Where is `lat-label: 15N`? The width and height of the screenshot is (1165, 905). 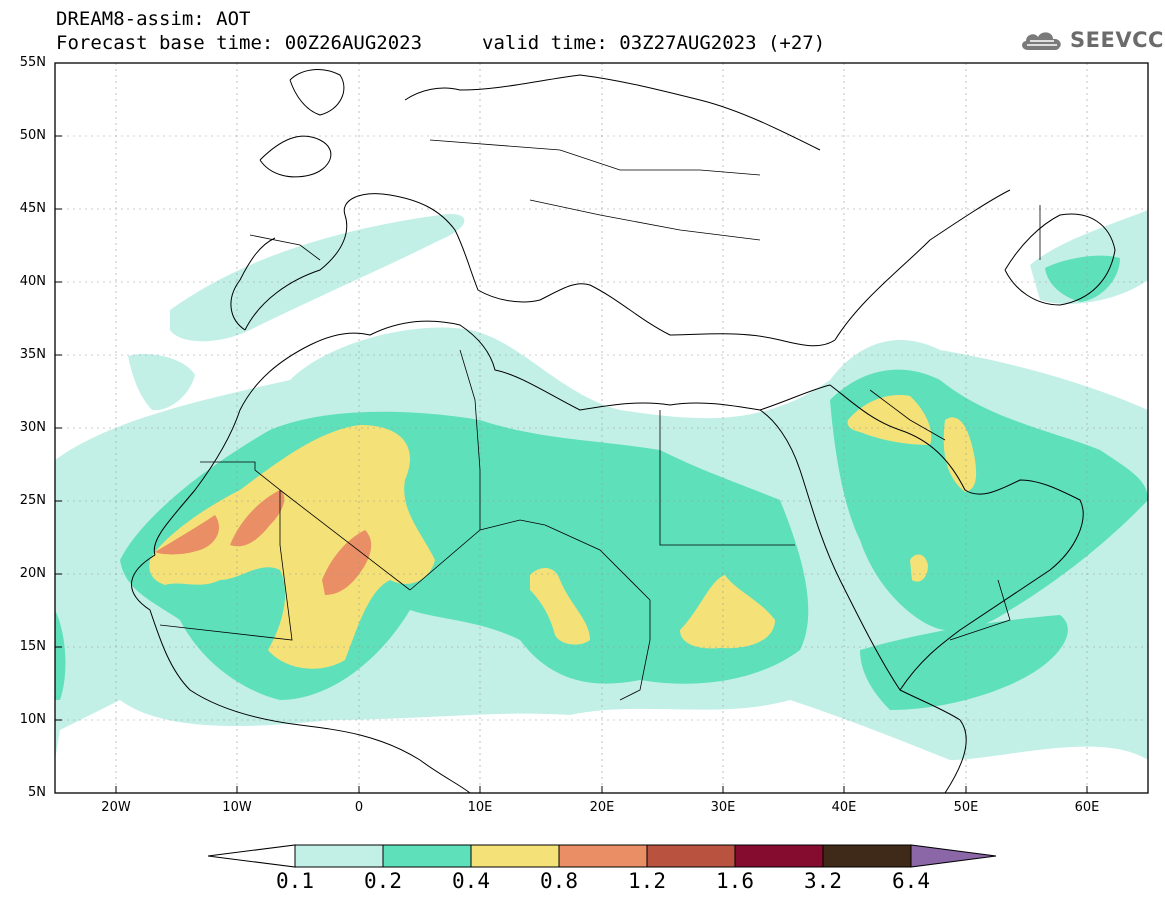 lat-label: 15N is located at coordinates (32, 646).